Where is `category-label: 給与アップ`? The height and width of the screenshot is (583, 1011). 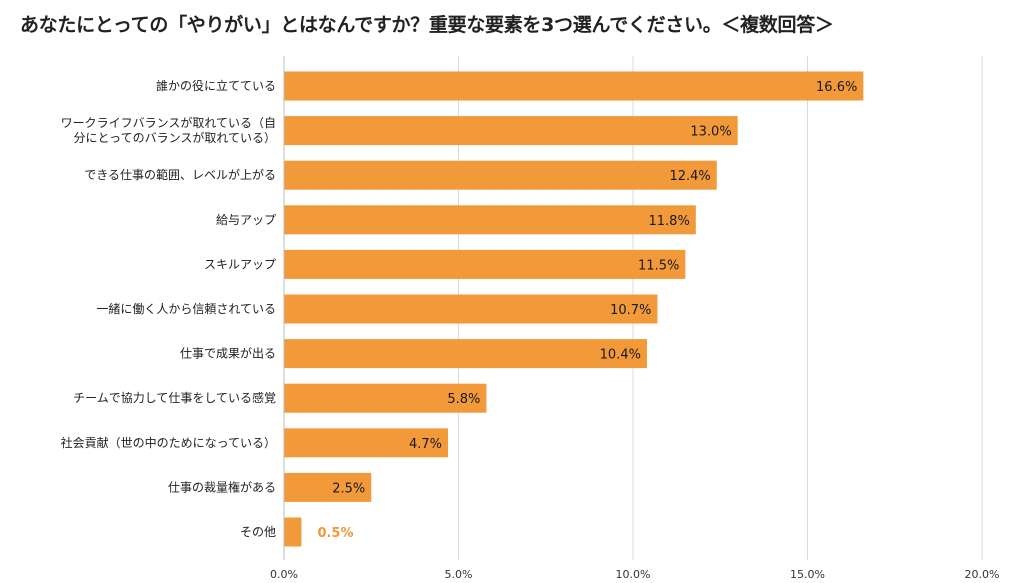 category-label: 給与アップ is located at coordinates (246, 220).